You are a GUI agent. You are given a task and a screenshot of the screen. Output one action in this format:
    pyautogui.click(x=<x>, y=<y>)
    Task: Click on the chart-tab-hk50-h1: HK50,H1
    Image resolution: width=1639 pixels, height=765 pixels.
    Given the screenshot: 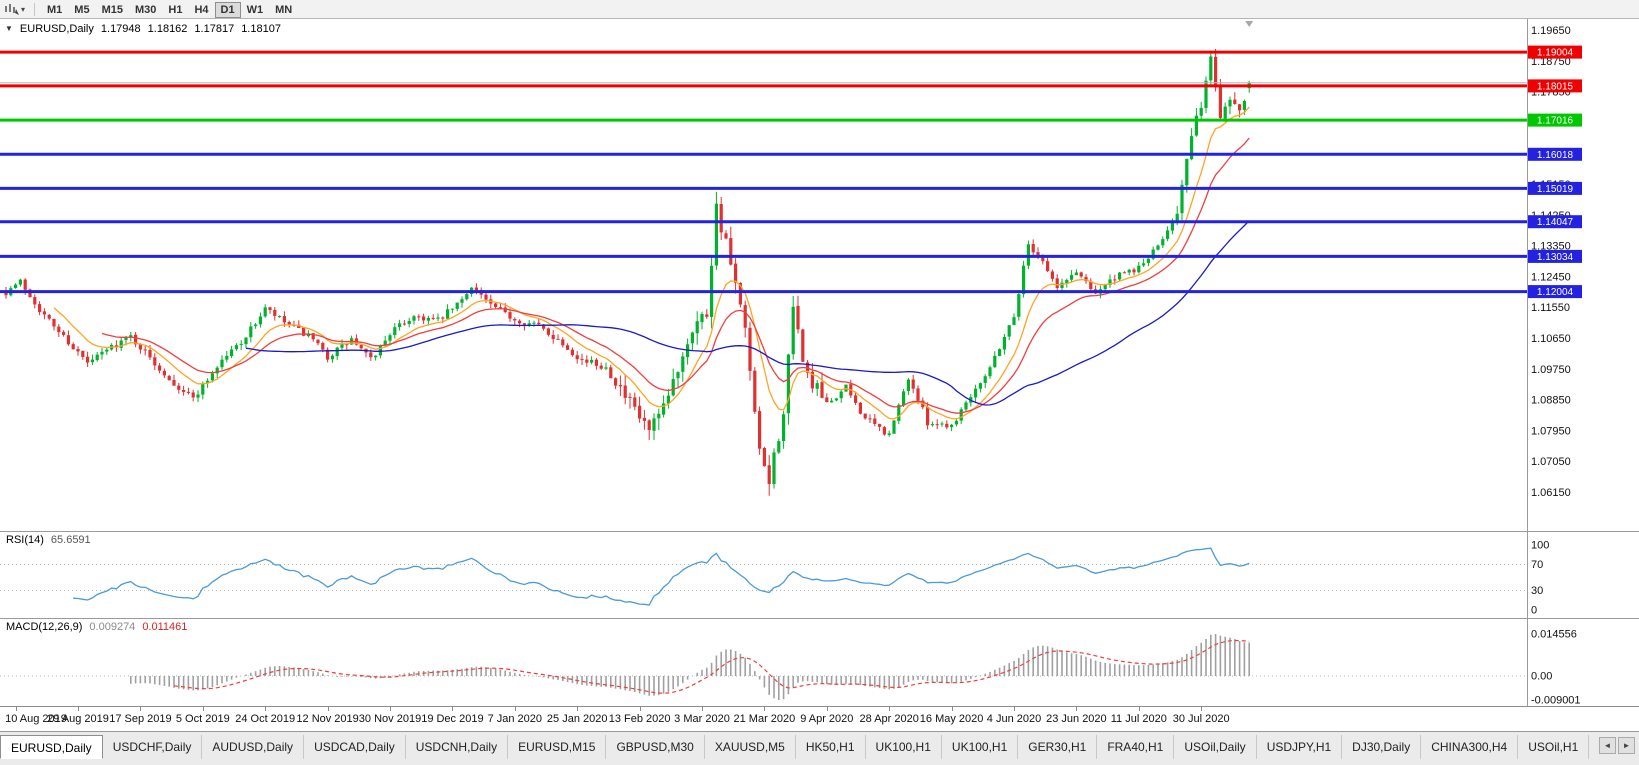 What is the action you would take?
    pyautogui.click(x=830, y=747)
    